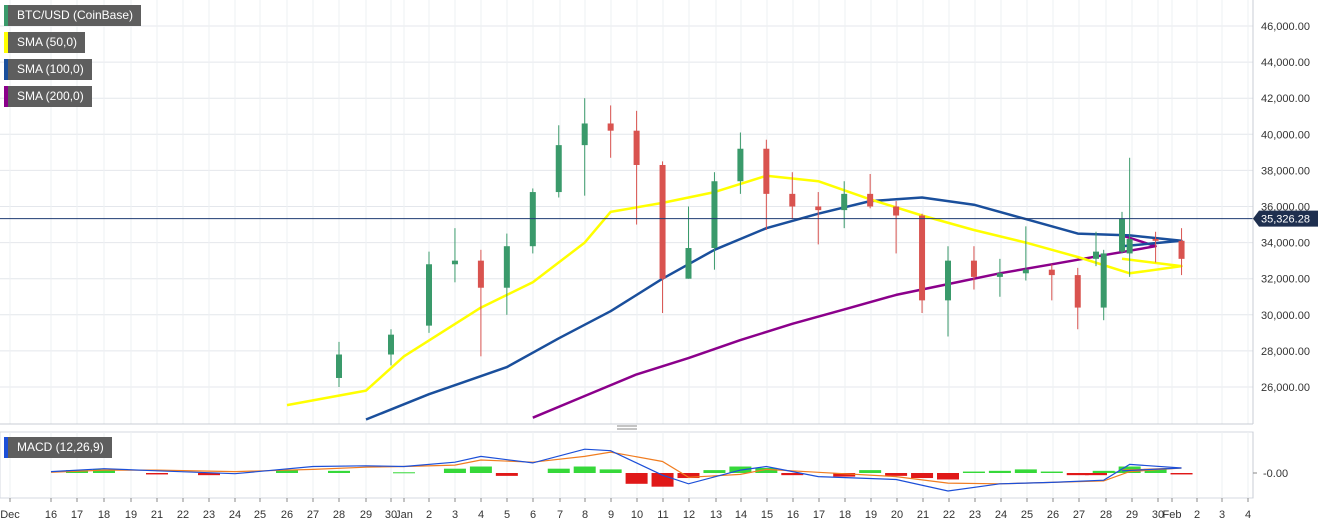  I want to click on y-tick-label: 46,000.00, so click(1285, 27).